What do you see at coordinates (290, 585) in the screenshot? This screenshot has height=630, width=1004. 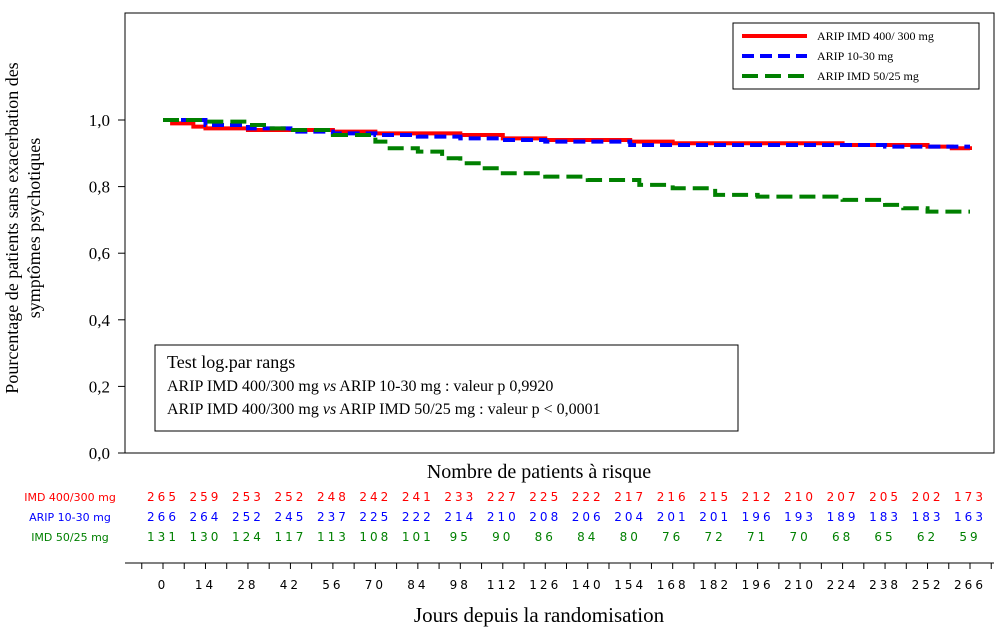 I see `x-tick-label: 42` at bounding box center [290, 585].